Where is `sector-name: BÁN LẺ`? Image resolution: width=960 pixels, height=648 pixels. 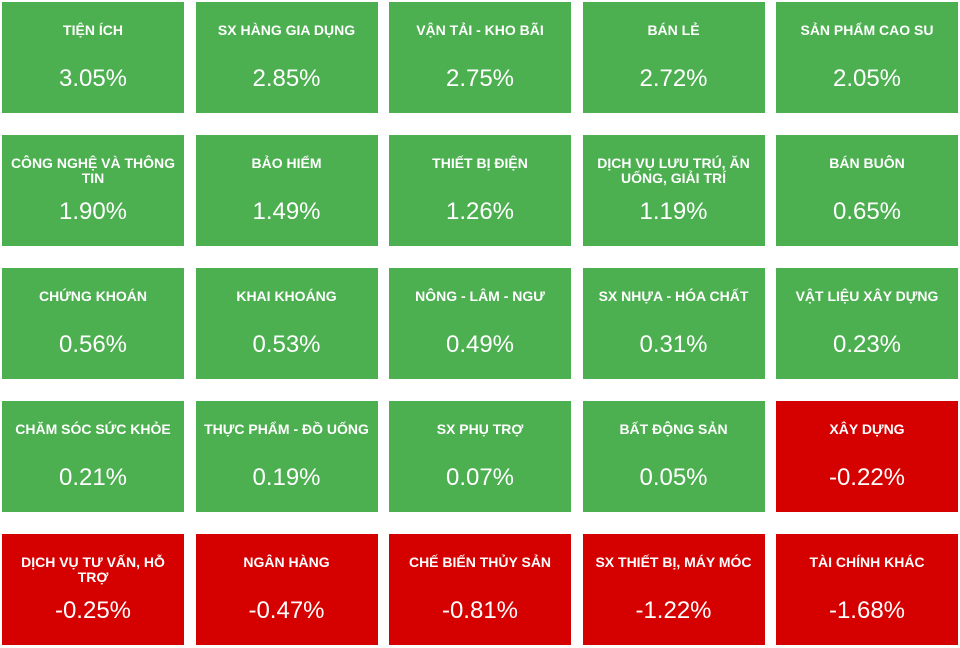
sector-name: BÁN LẺ is located at coordinates (673, 30).